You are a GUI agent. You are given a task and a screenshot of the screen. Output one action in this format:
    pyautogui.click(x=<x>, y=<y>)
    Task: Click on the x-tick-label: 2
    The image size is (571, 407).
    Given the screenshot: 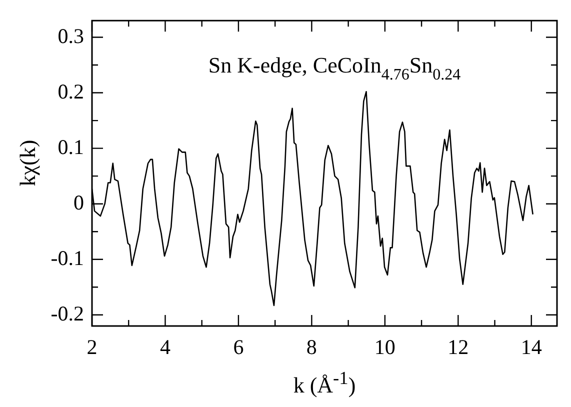 What is the action you would take?
    pyautogui.click(x=92, y=347)
    